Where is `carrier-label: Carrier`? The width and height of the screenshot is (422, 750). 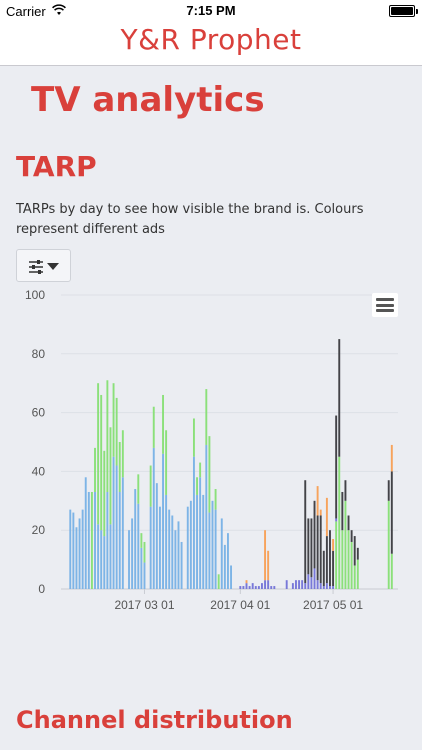
carrier-label: Carrier is located at coordinates (26, 11).